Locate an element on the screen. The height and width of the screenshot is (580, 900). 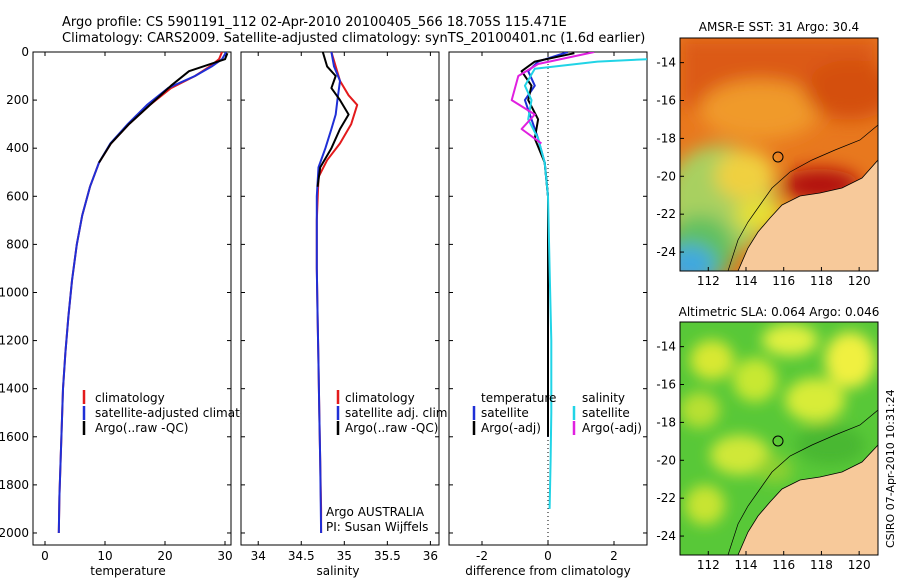
y-tick-label: 1400 is located at coordinates (14, 389).